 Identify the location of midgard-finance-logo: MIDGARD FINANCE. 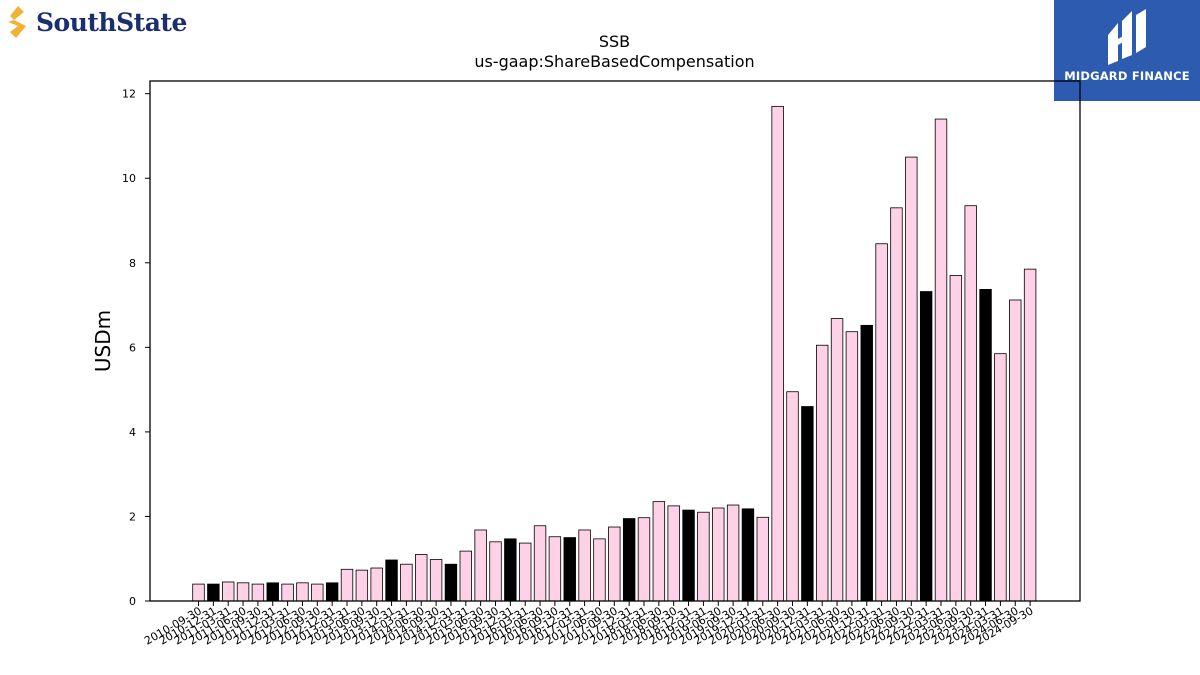
(1127, 50).